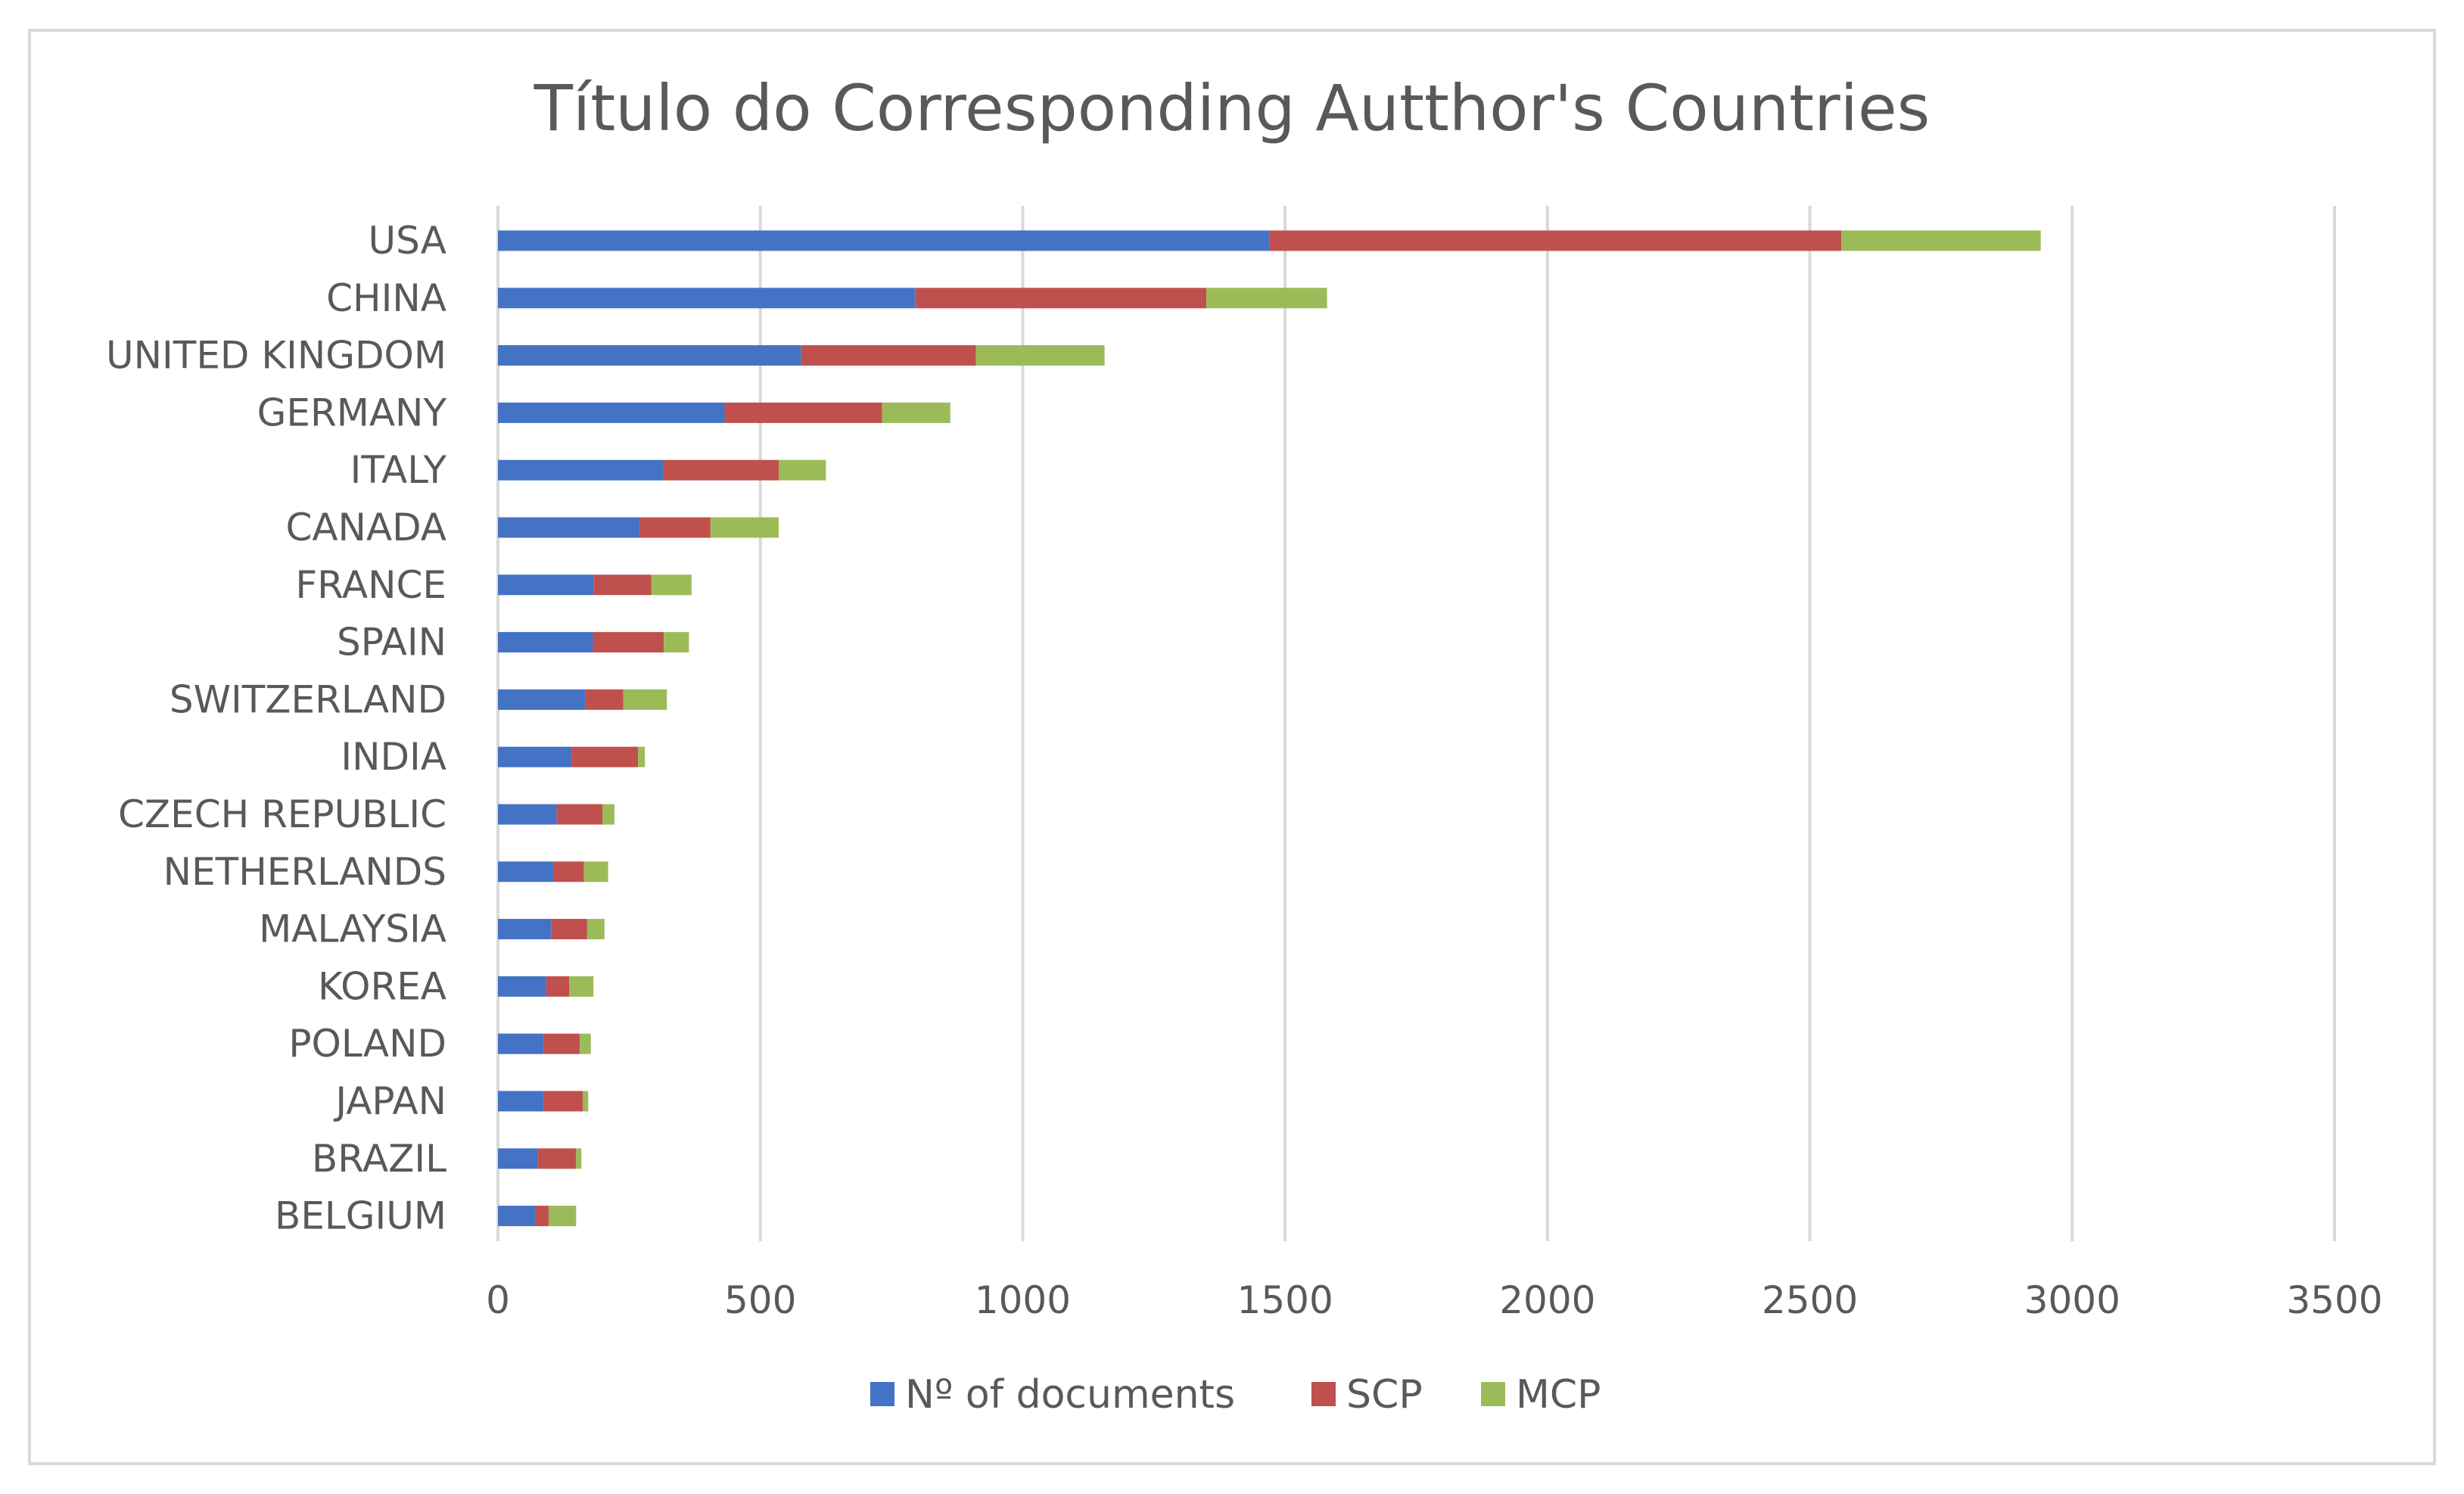 The height and width of the screenshot is (1494, 2464). Describe the element at coordinates (360, 1216) in the screenshot. I see `category-label: BELGIUM` at that location.